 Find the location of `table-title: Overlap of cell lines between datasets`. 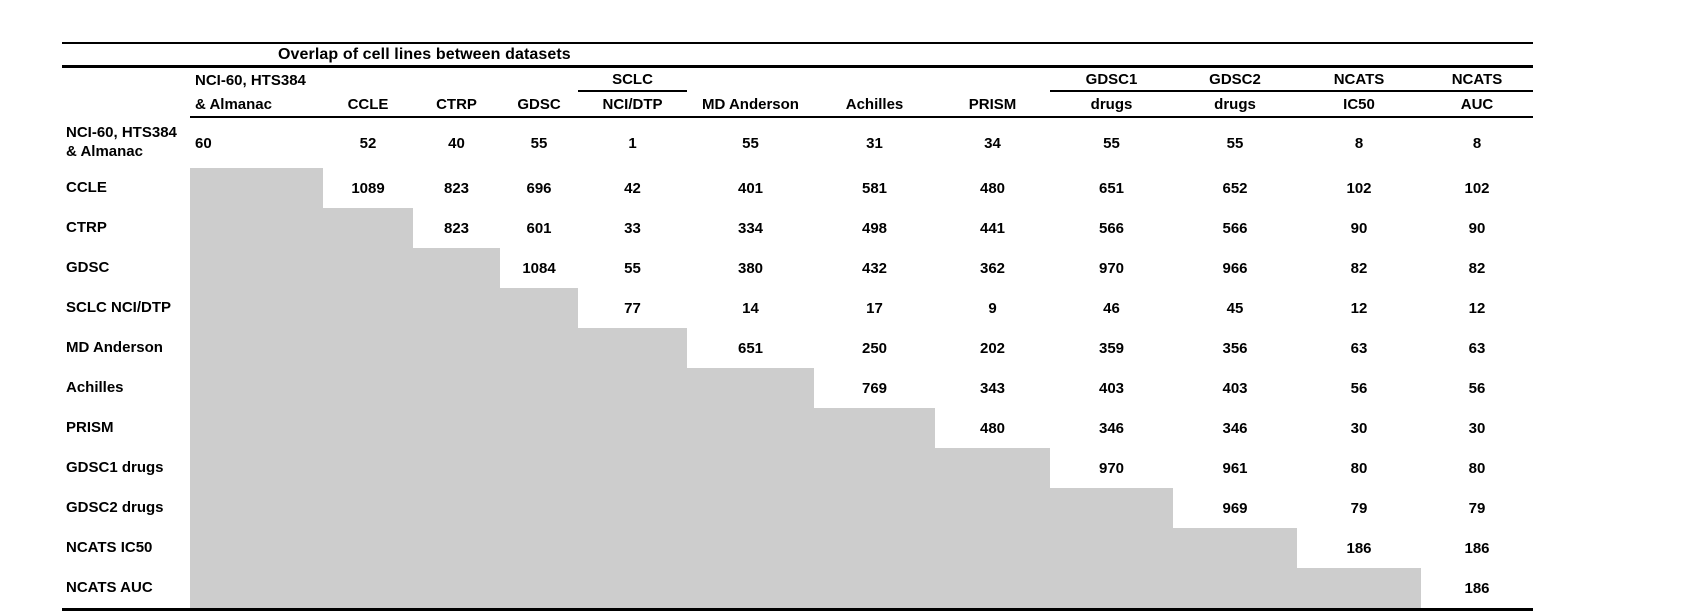

table-title: Overlap of cell lines between datasets is located at coordinates (424, 54).